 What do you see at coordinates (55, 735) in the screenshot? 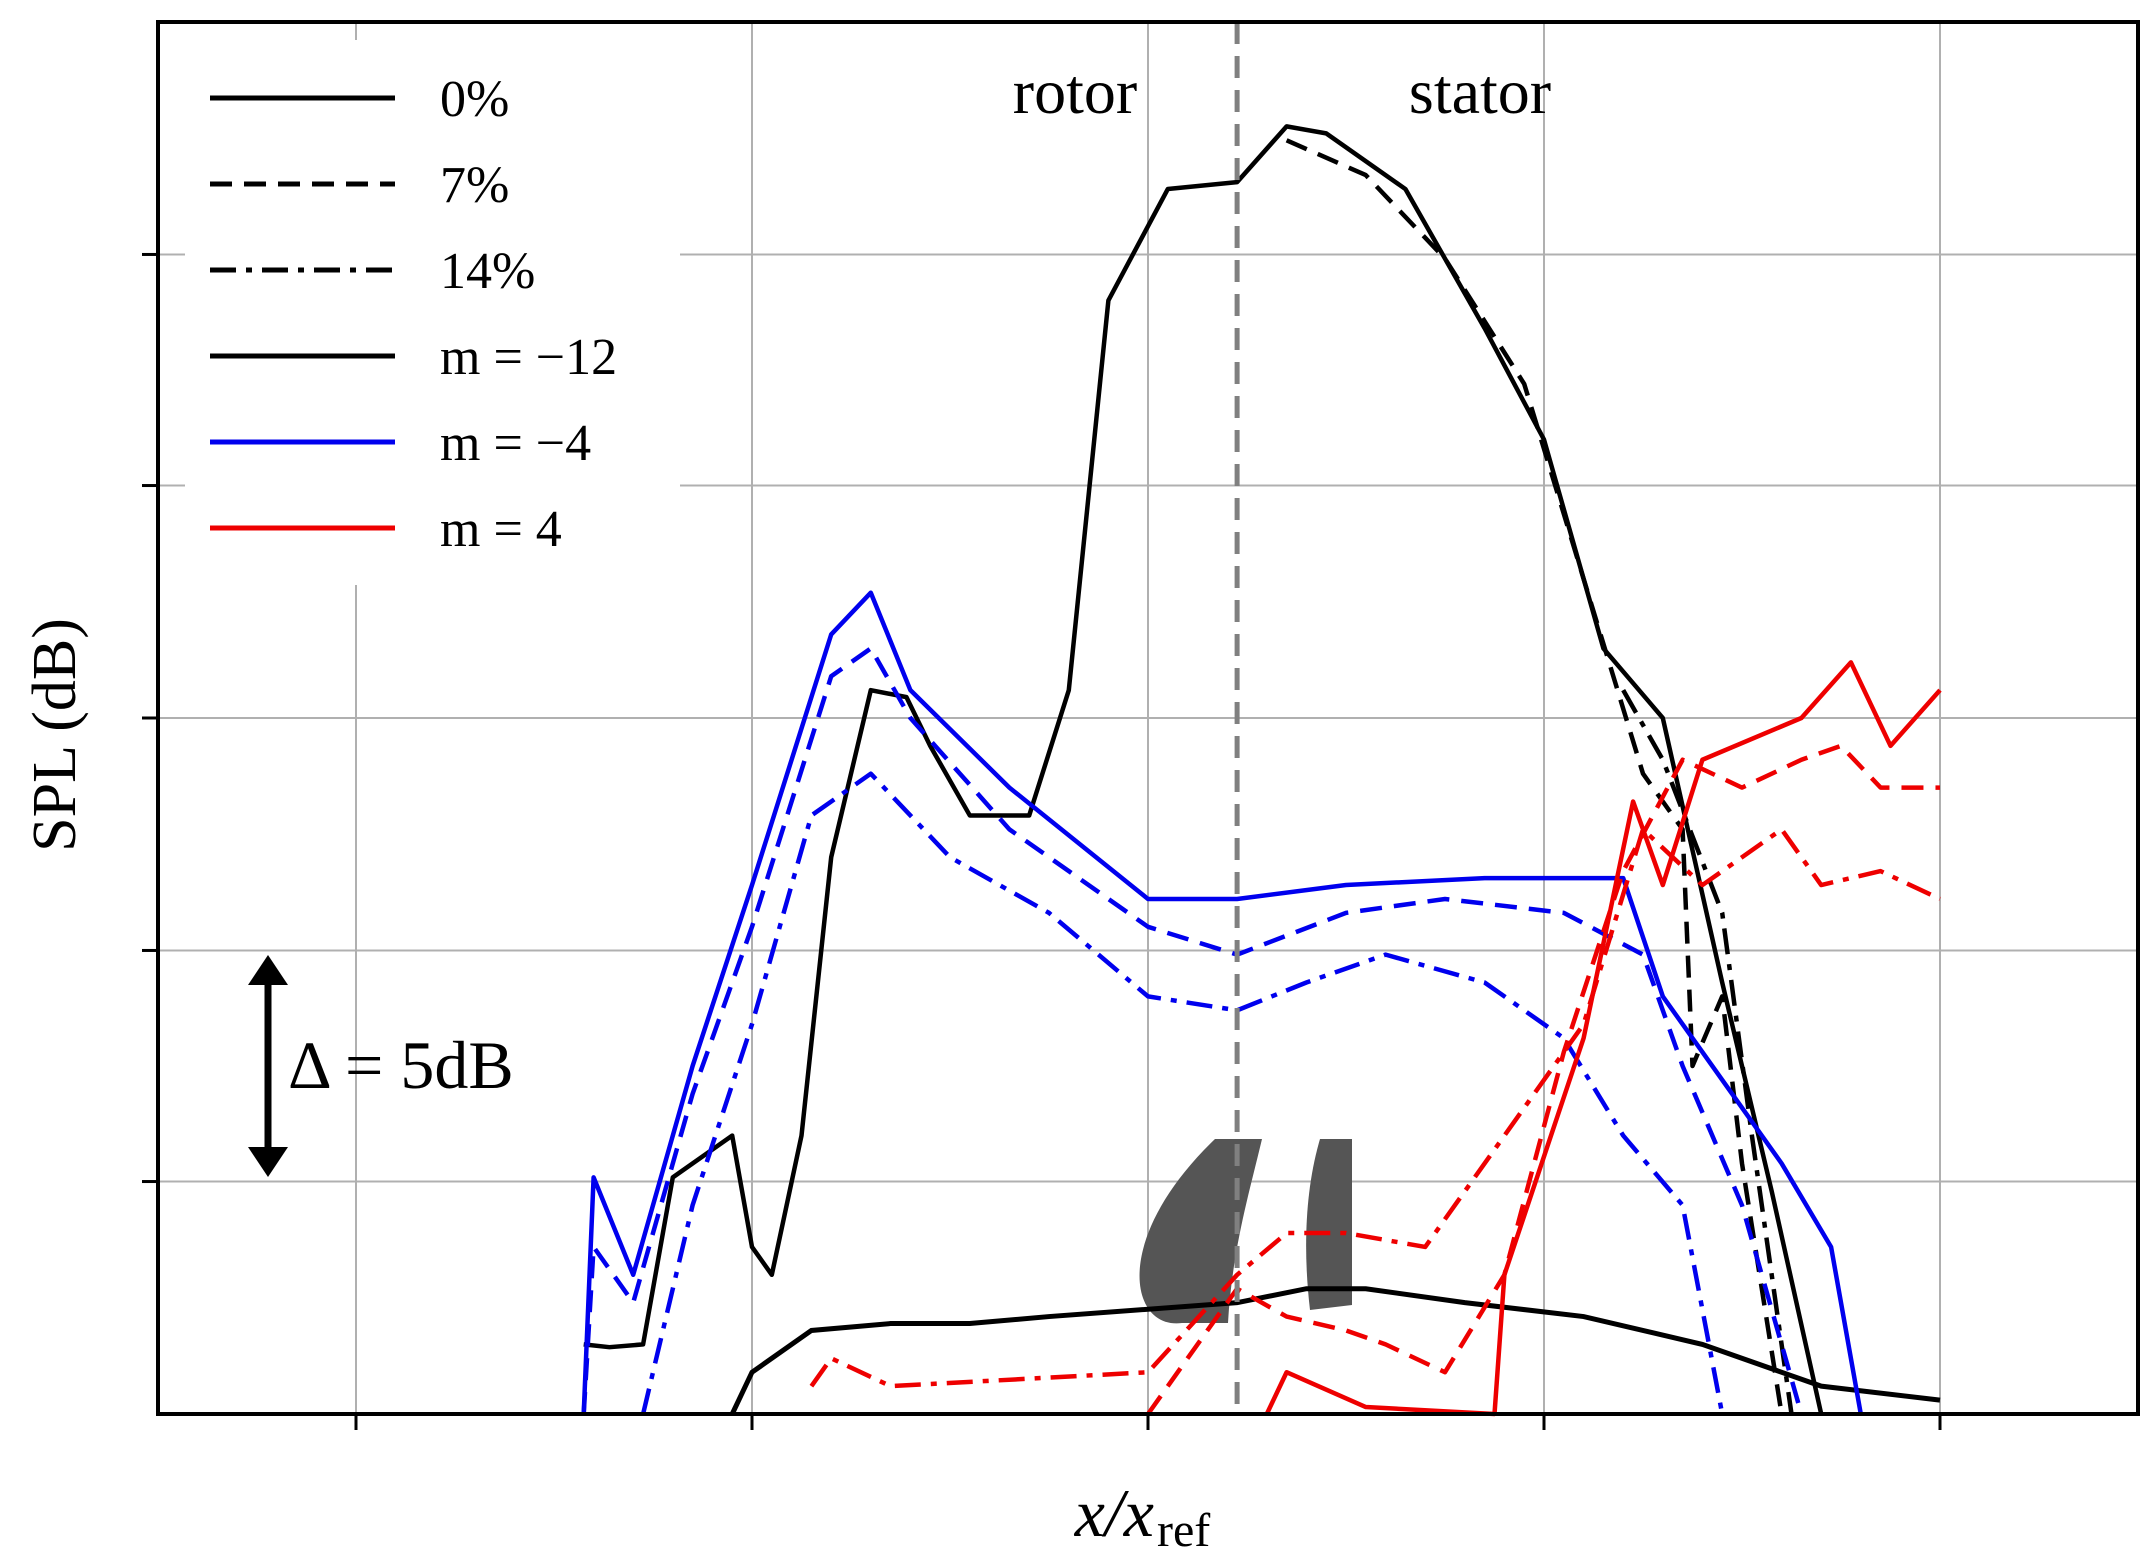
I see `y-axis-label: SPL (dB)` at bounding box center [55, 735].